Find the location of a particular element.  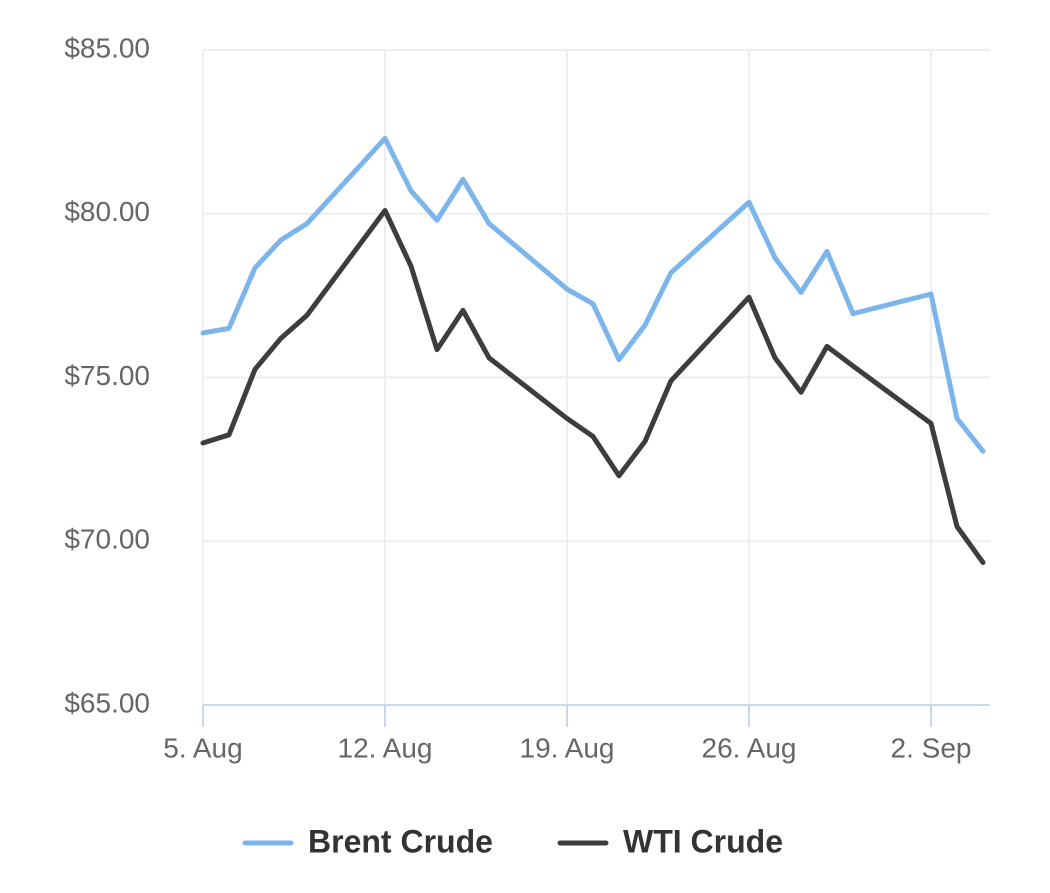

x-tick-label: 26. Aug is located at coordinates (749, 747).